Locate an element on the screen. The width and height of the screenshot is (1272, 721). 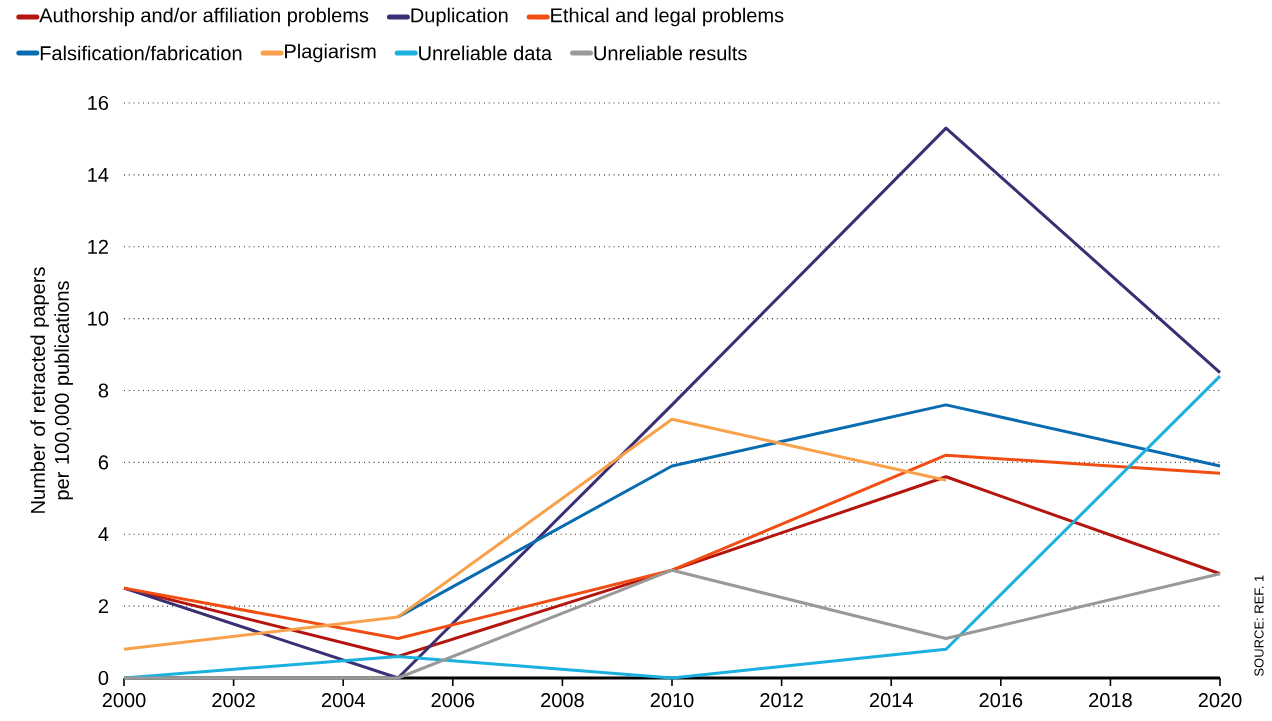
y-tick-label: 6 is located at coordinates (103, 462).